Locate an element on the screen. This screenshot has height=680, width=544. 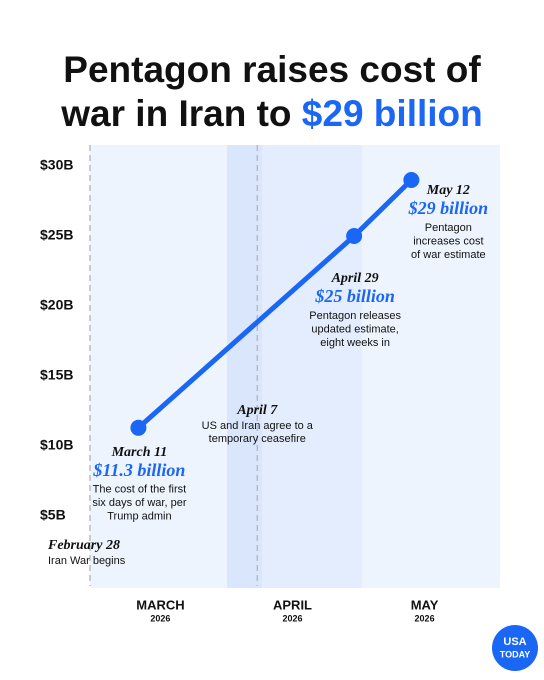
y-tick-label: $10B is located at coordinates (56, 445).